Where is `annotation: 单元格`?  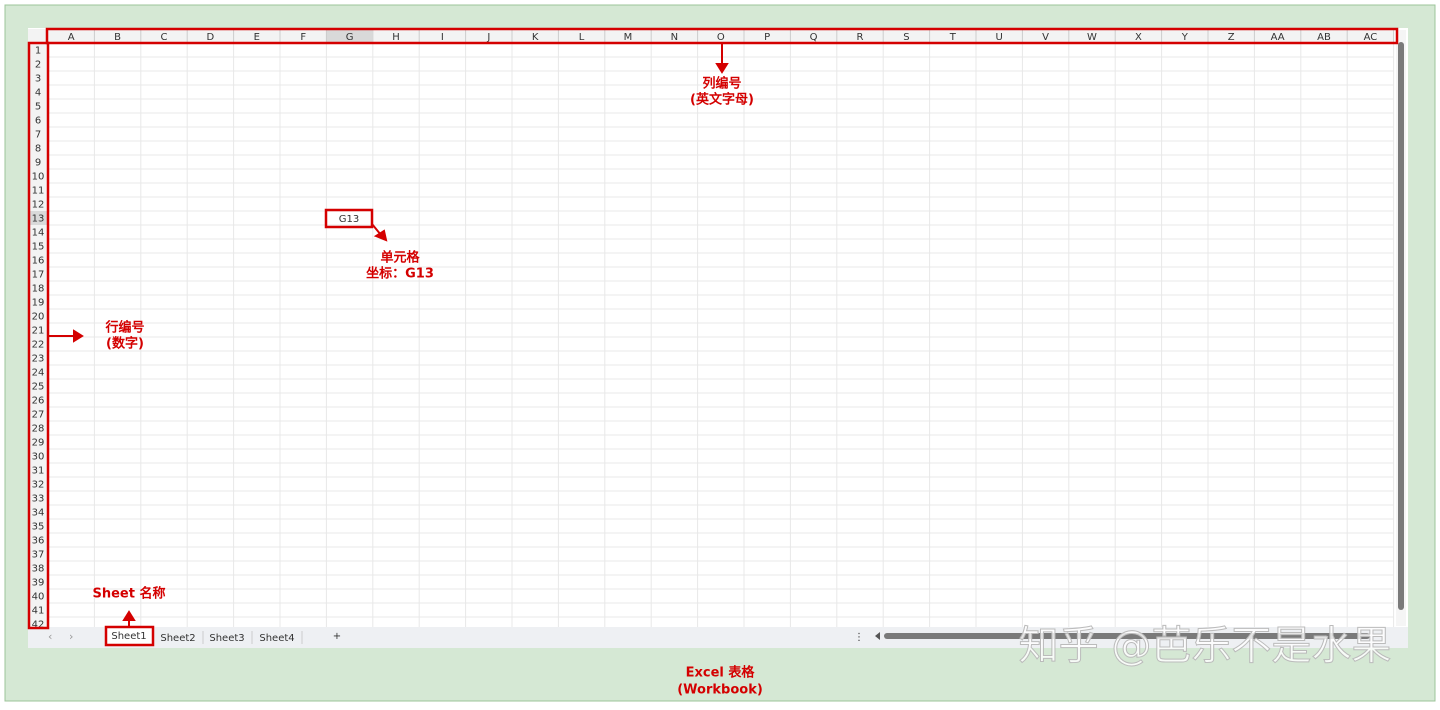 annotation: 单元格 is located at coordinates (400, 258).